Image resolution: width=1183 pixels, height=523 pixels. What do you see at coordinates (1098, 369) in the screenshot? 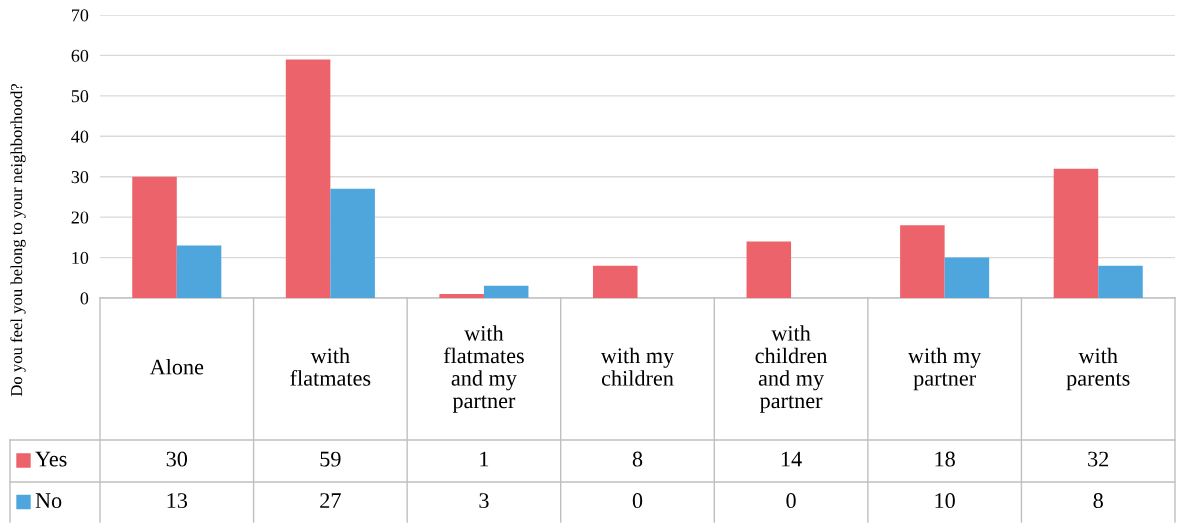
I see `x-tick-label: with parents` at bounding box center [1098, 369].